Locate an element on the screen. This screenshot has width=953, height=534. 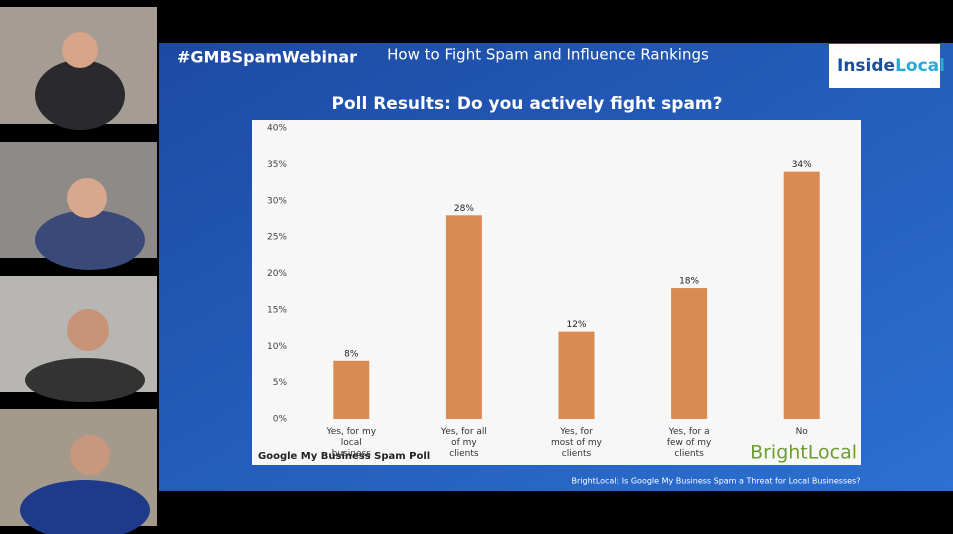
y-tick-label: 15% is located at coordinates (277, 310).